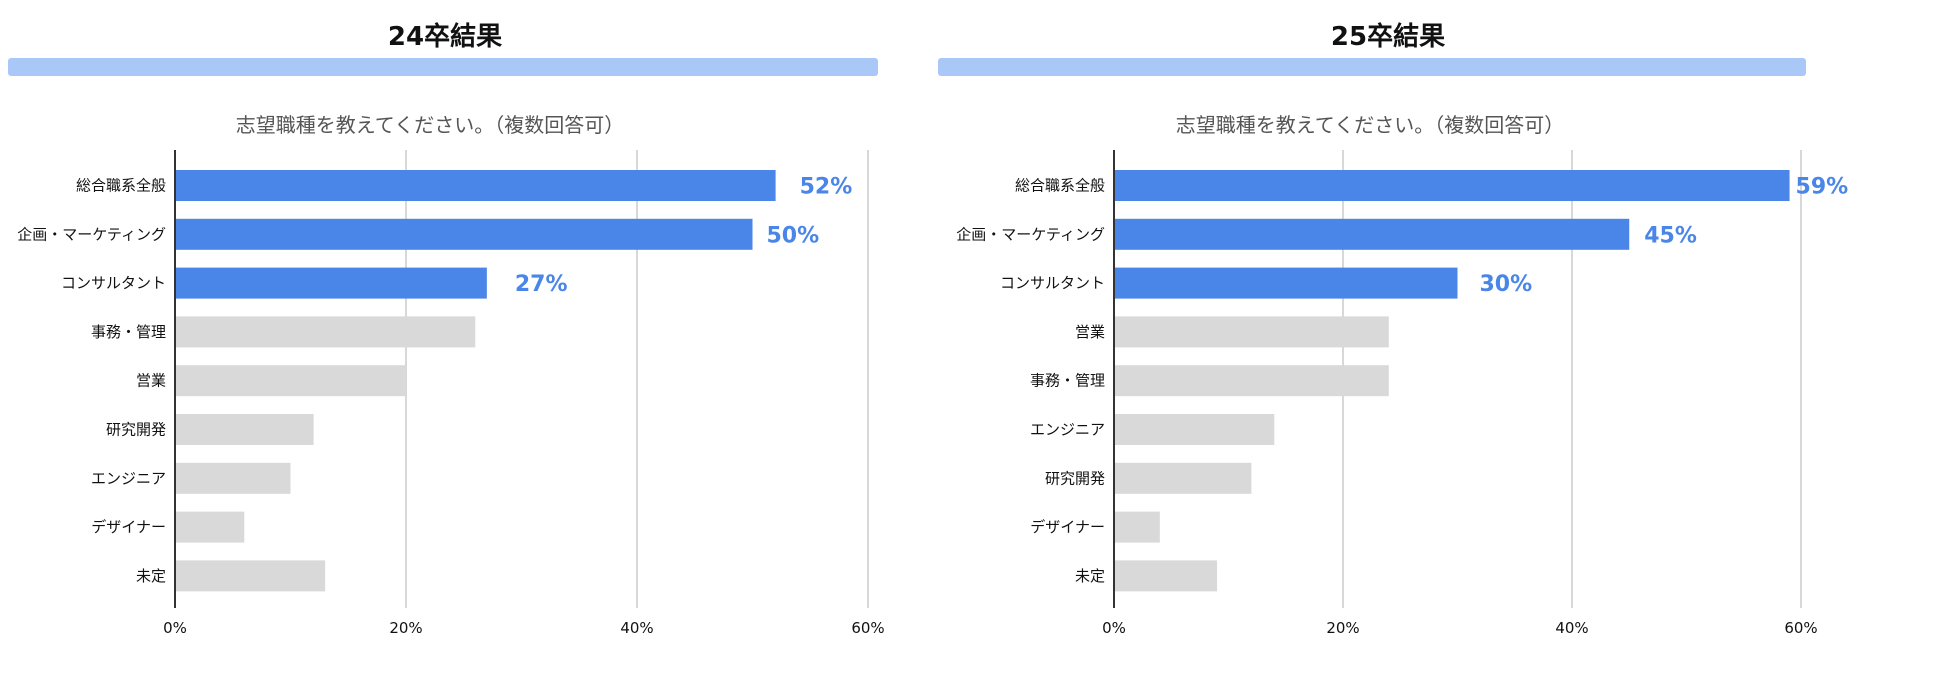 This screenshot has height=674, width=1950. Describe the element at coordinates (1670, 235) in the screenshot. I see `data-label: 45%` at that location.